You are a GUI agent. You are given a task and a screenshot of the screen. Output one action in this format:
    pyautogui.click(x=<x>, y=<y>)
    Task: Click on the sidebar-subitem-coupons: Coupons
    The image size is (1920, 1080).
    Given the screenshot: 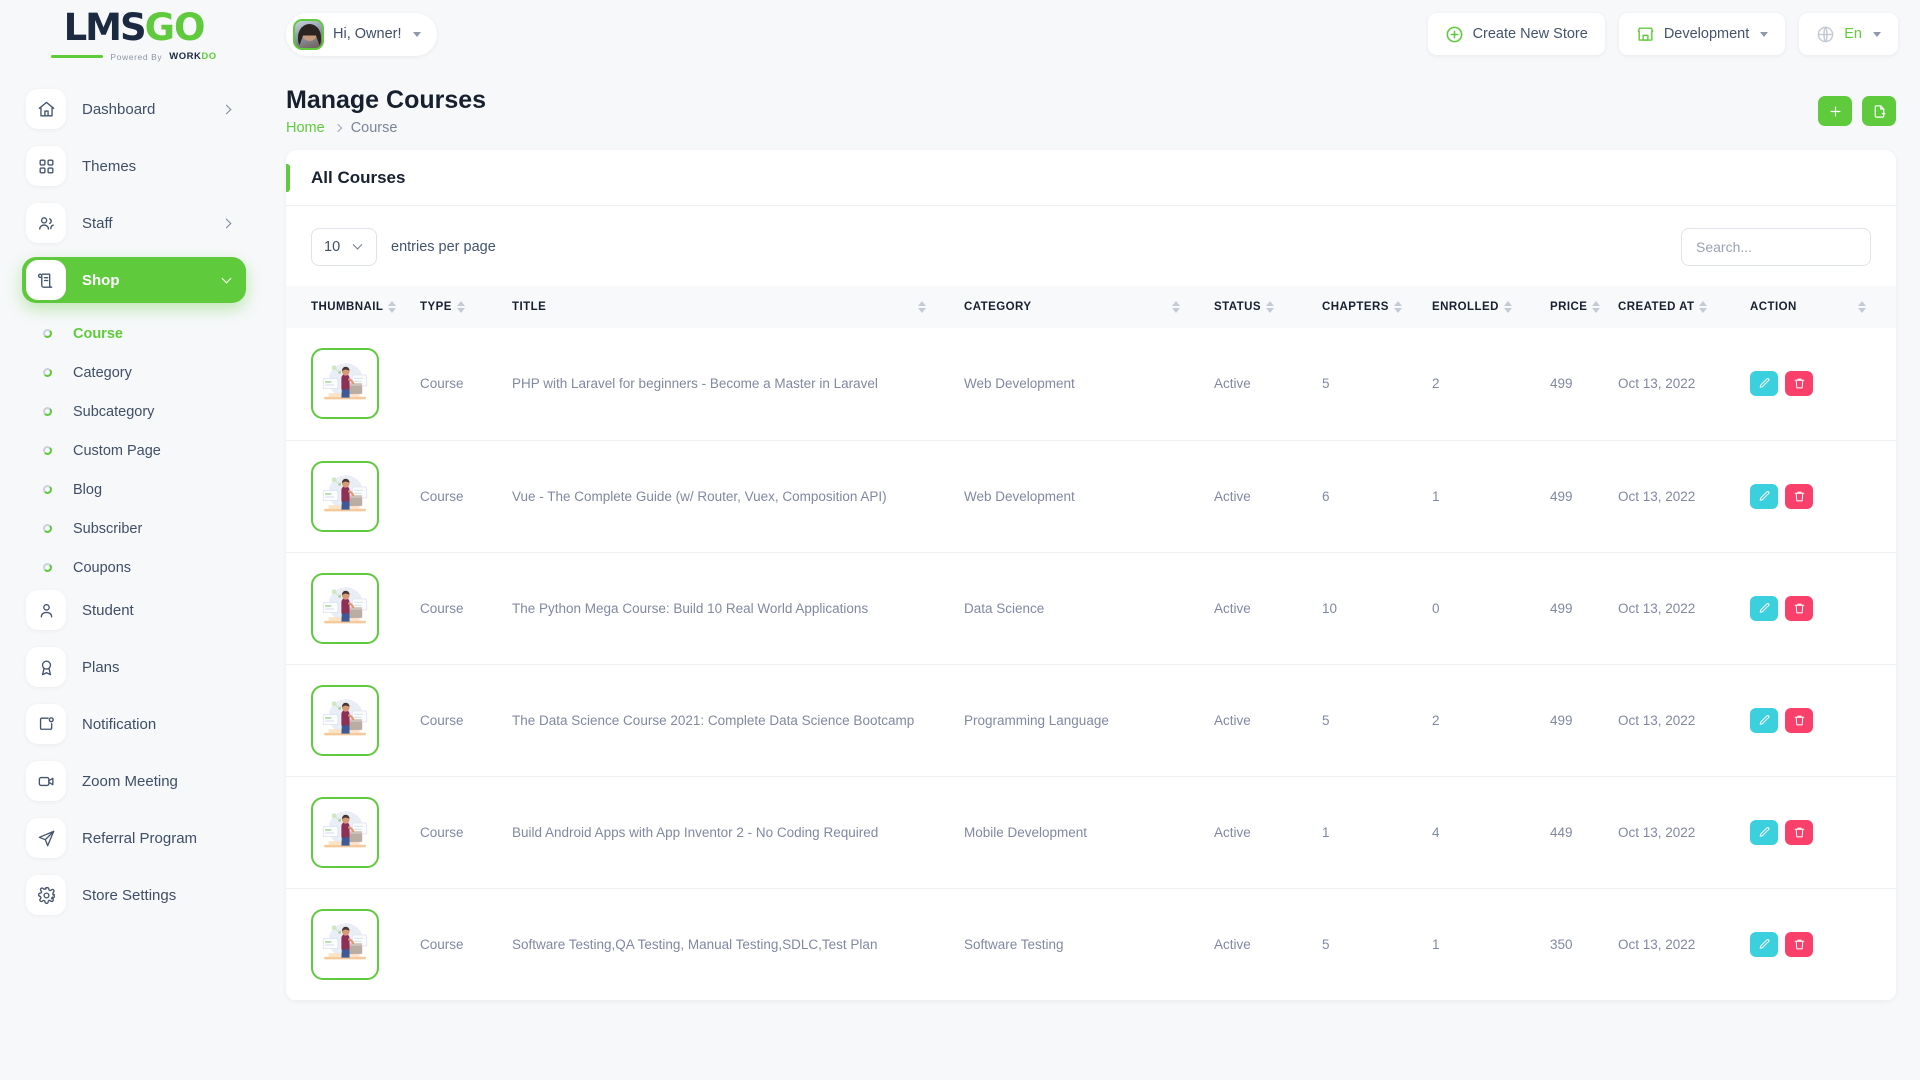 What is the action you would take?
    pyautogui.click(x=134, y=567)
    